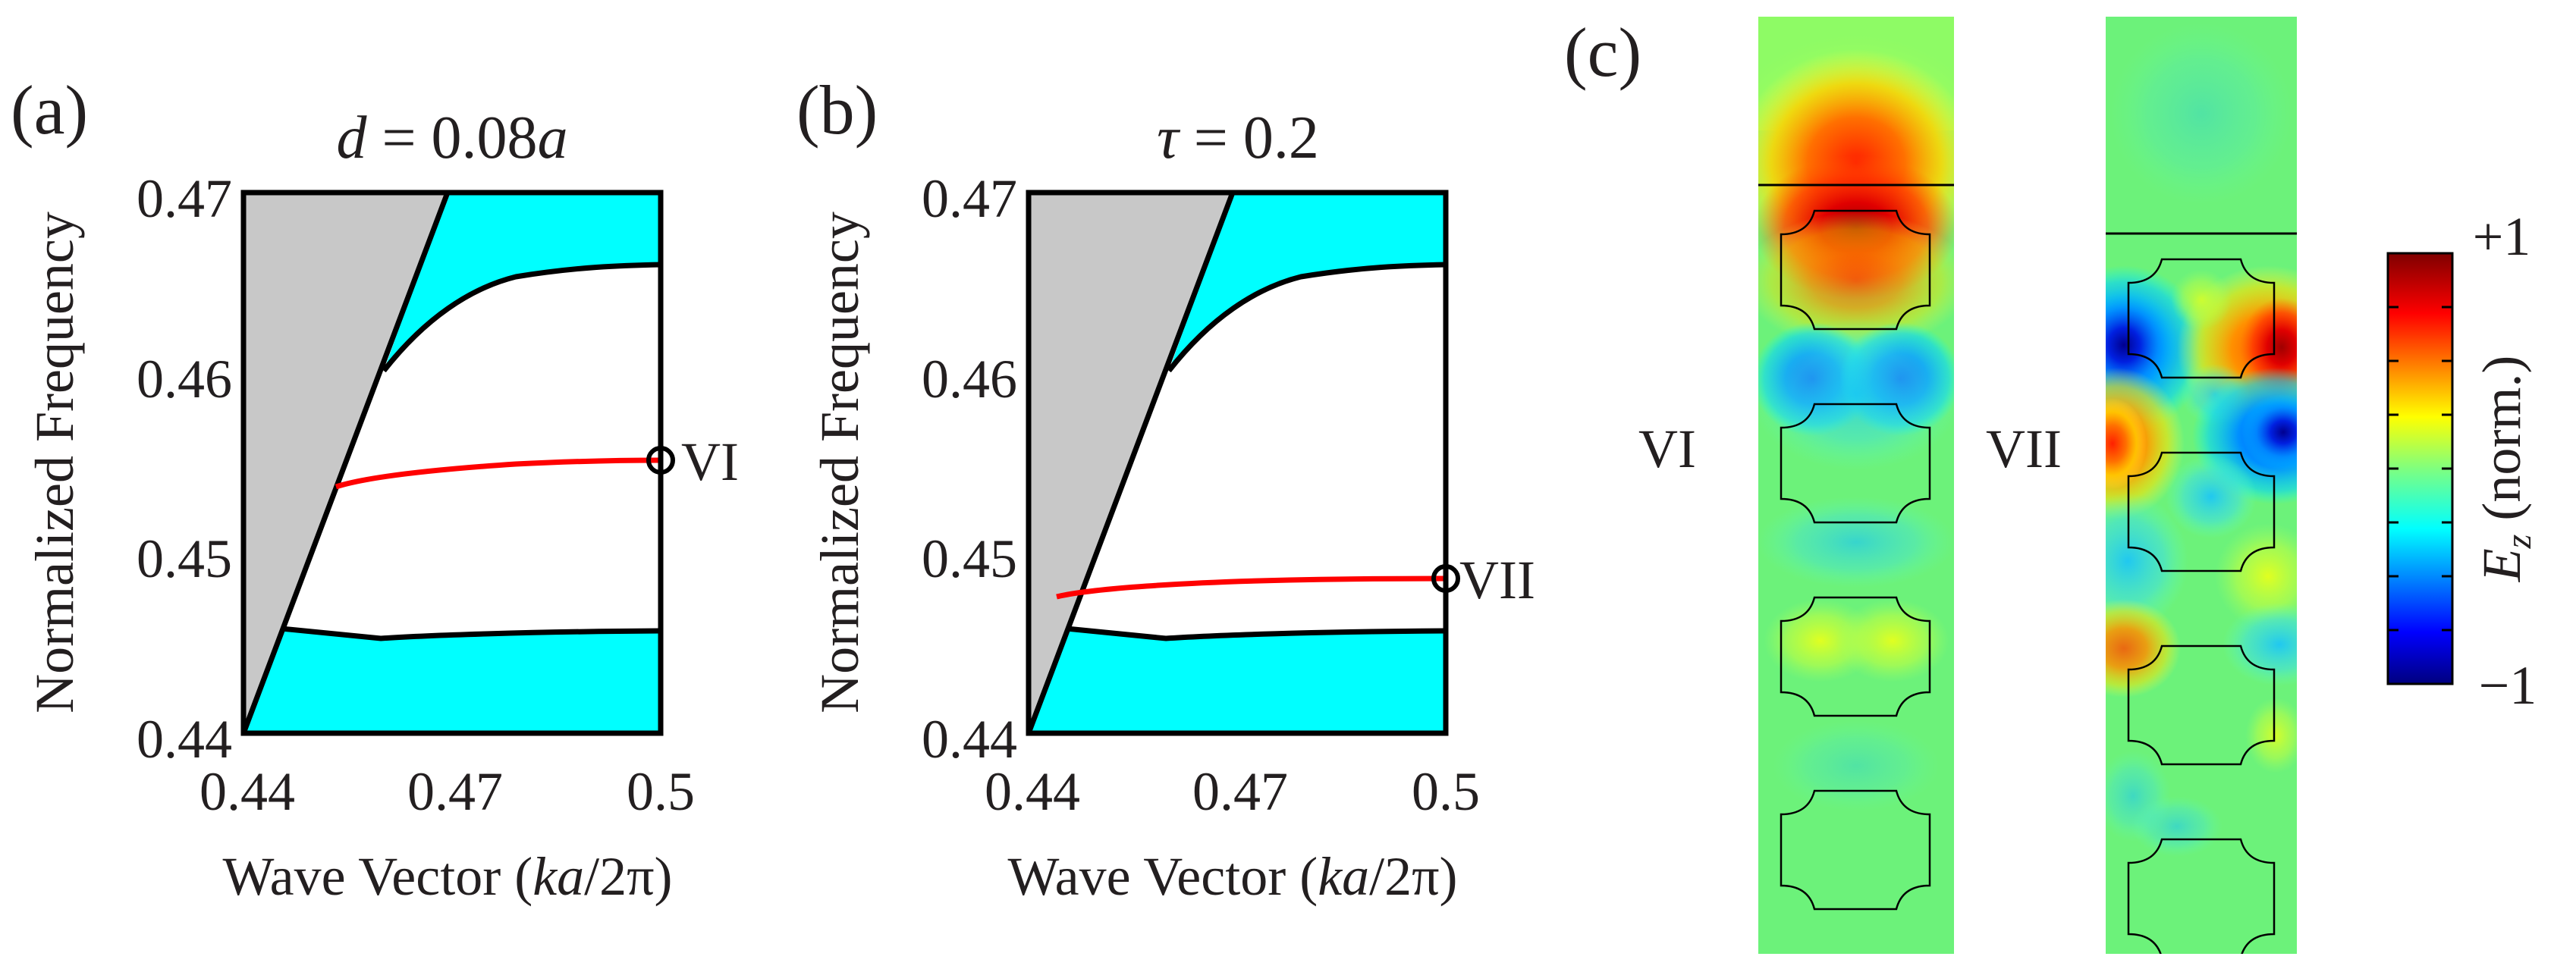  I want to click on panel-a-lower-bulk-region, so click(452, 681).